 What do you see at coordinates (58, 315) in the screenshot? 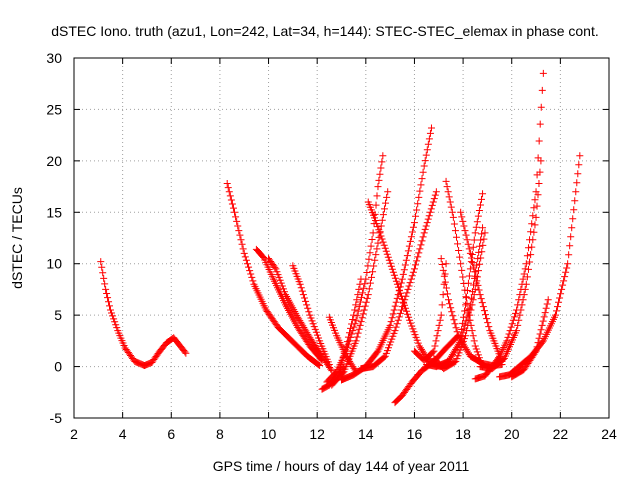
I see `y-tick-label: 5` at bounding box center [58, 315].